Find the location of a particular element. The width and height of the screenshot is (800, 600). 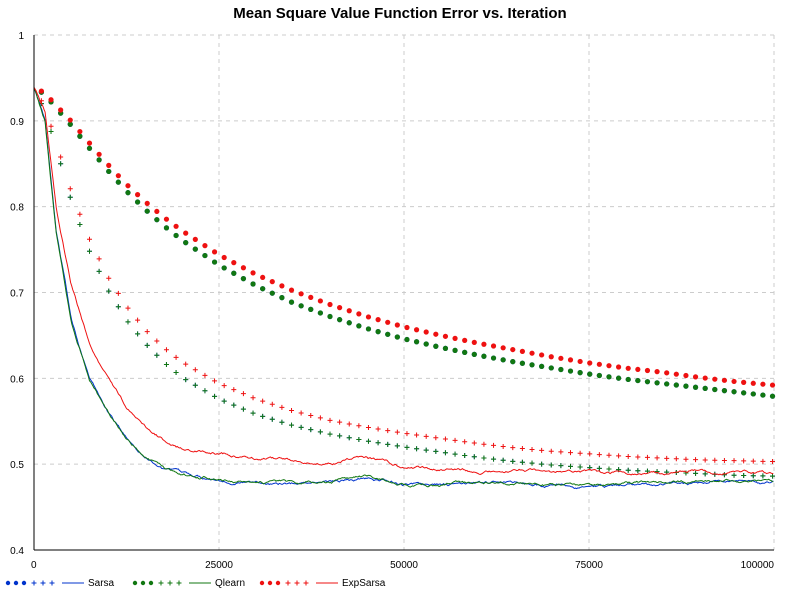

y-tick-label: 0.4 is located at coordinates (17, 551).